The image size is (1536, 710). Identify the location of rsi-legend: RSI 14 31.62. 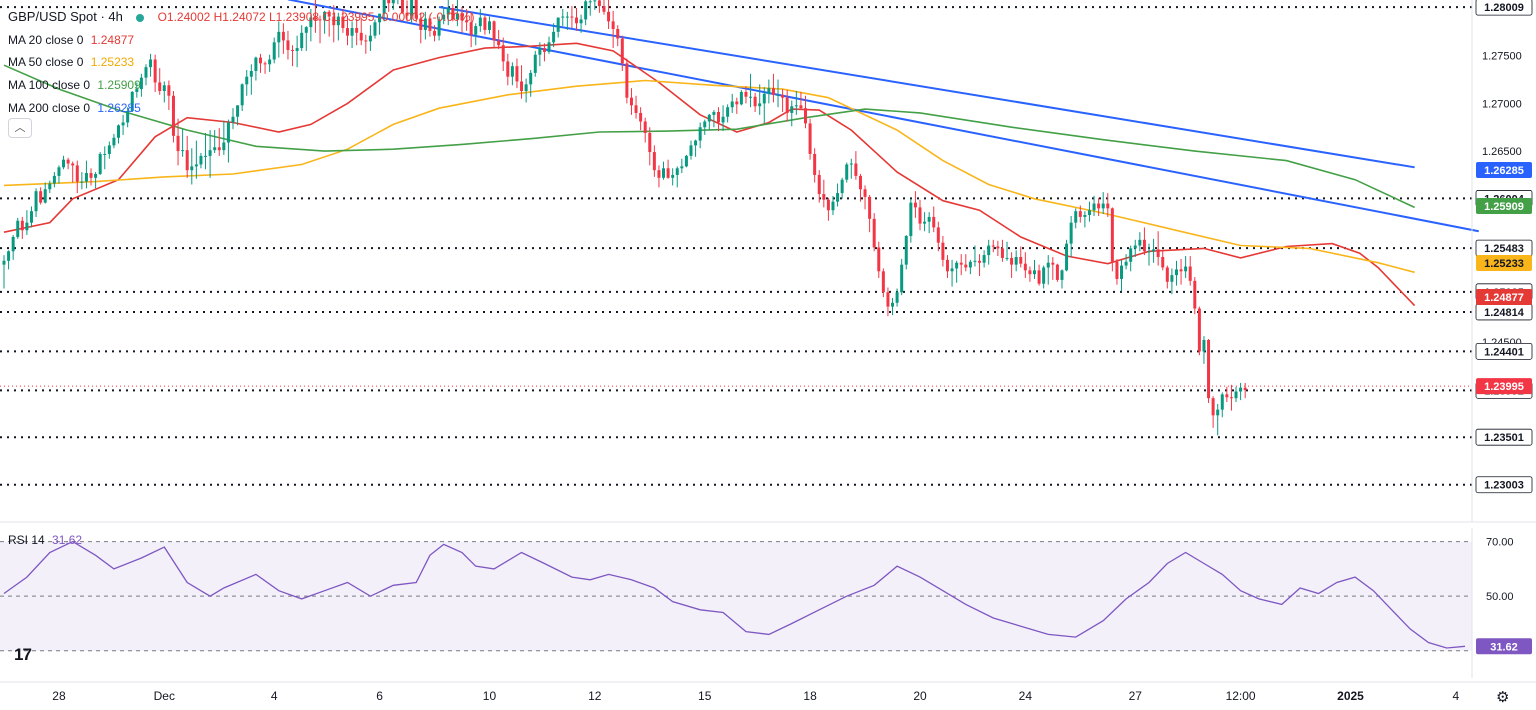
(45, 540).